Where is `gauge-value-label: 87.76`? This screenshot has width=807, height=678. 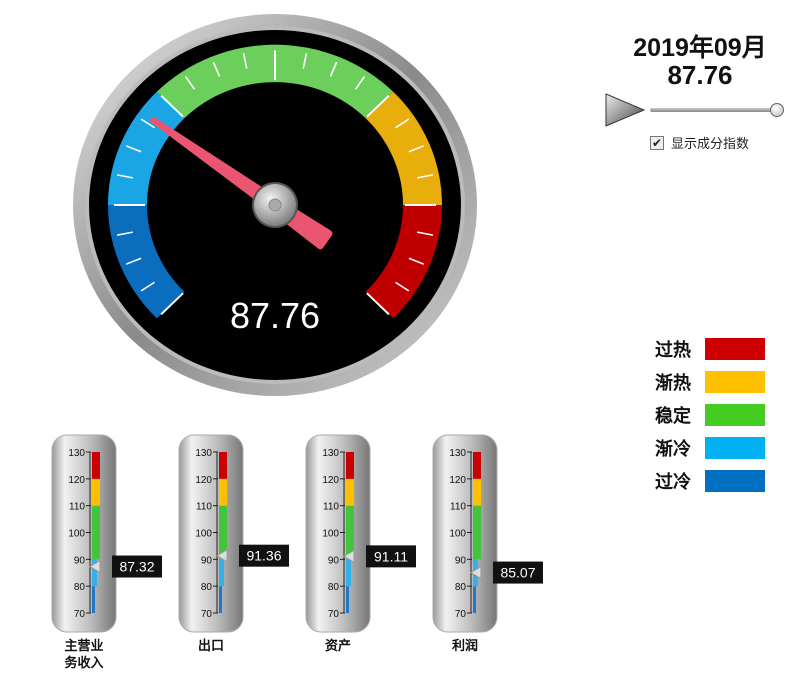
gauge-value-label: 87.76 is located at coordinates (275, 315).